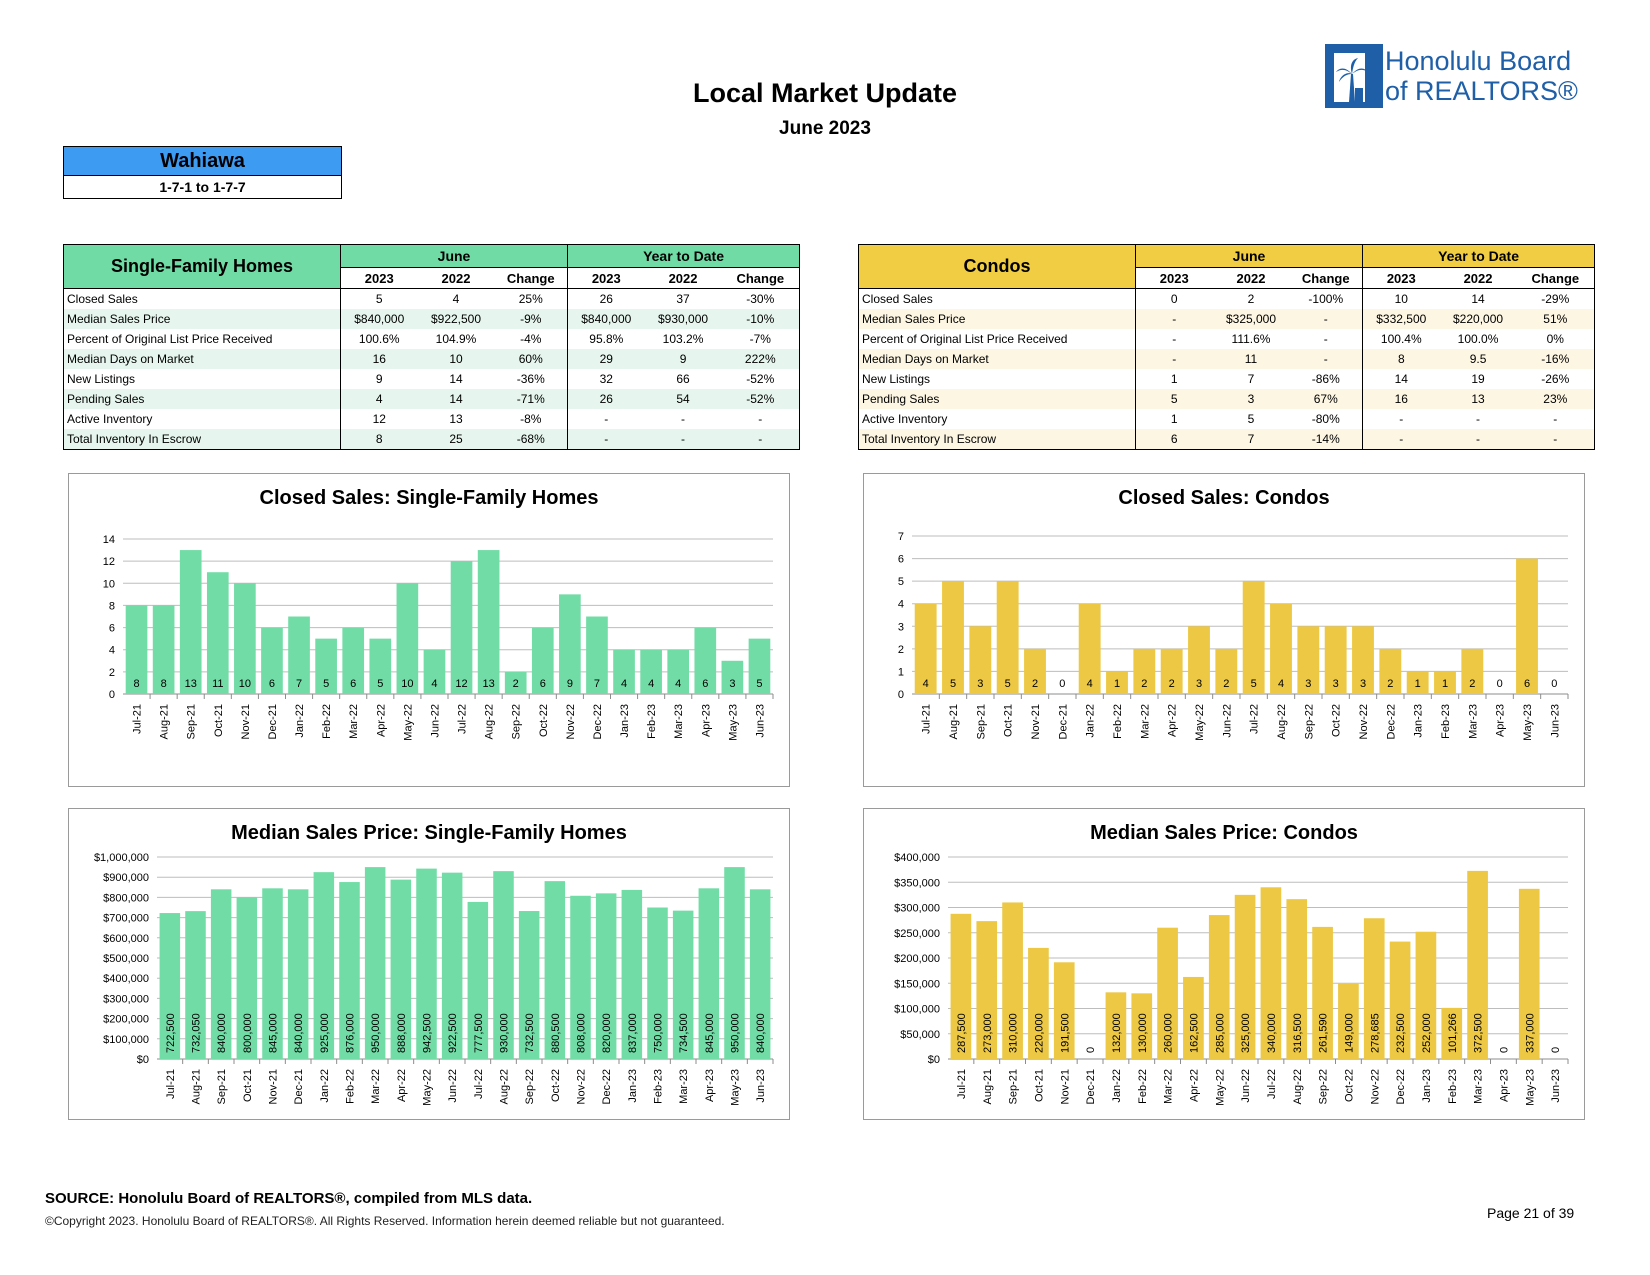 The width and height of the screenshot is (1650, 1275). Describe the element at coordinates (126, 999) in the screenshot. I see `y-tick-label: $300,000` at that location.